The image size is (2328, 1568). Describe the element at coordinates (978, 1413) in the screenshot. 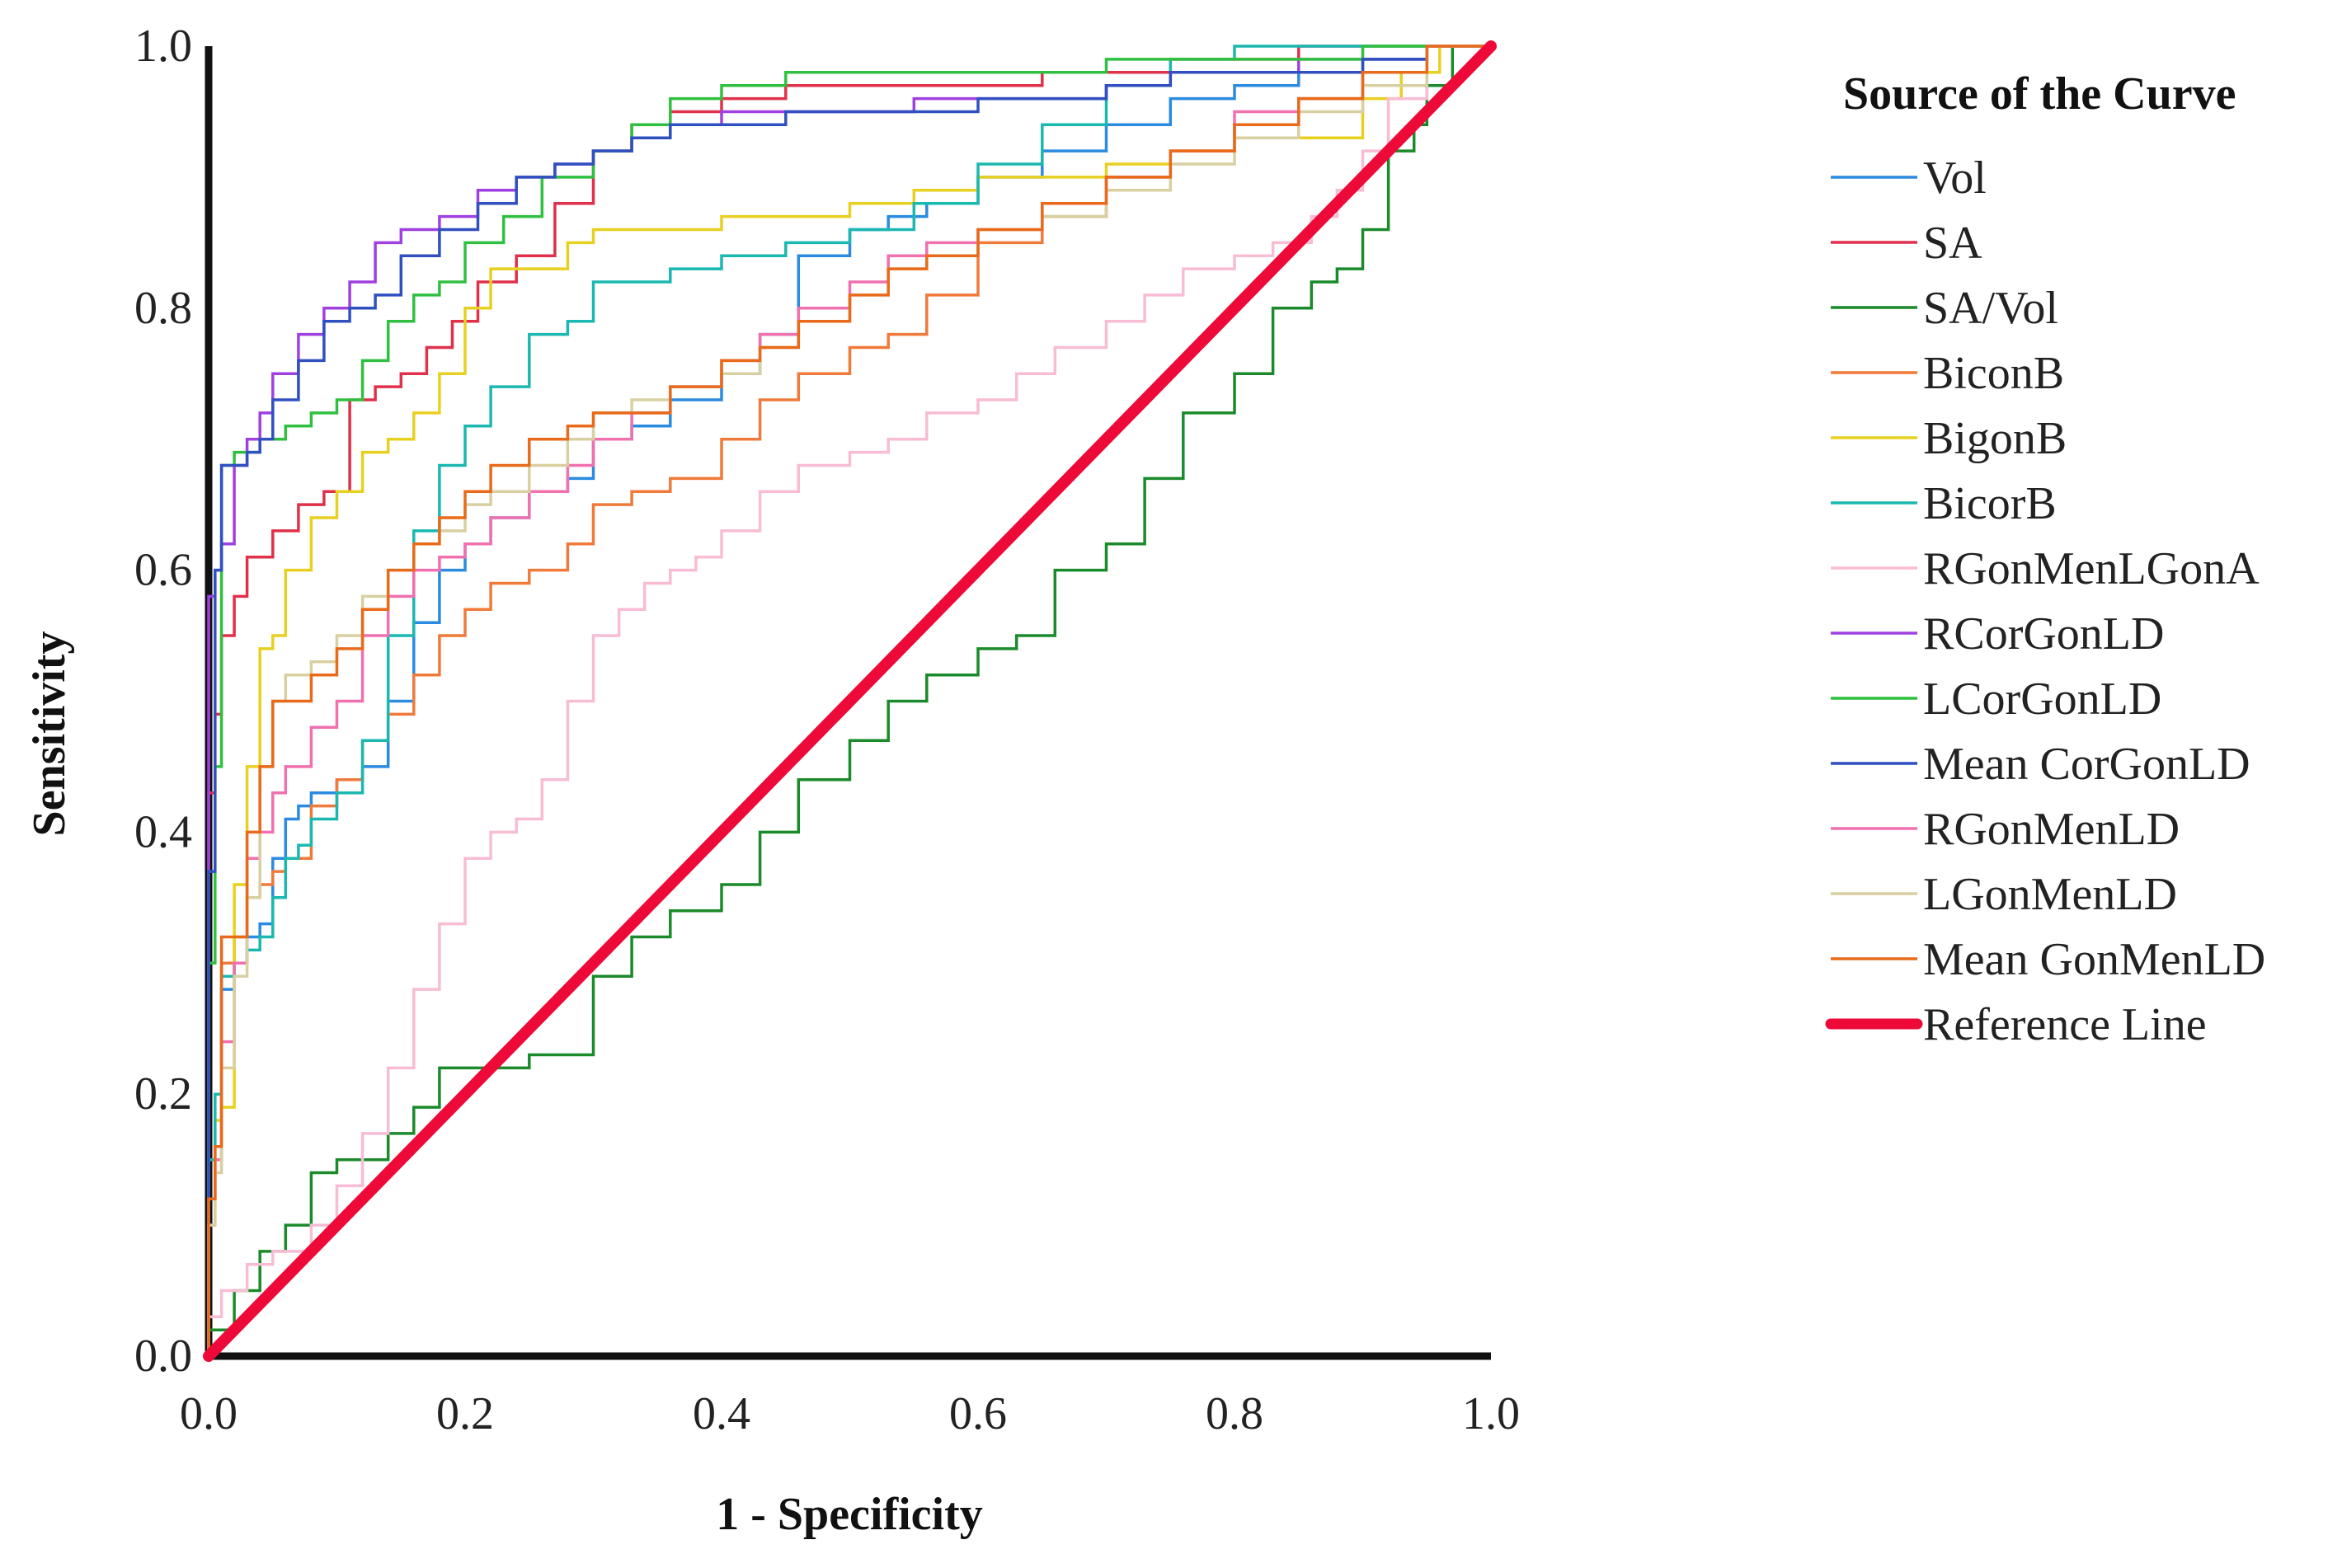

I see `x-tick-label: 0.6` at that location.